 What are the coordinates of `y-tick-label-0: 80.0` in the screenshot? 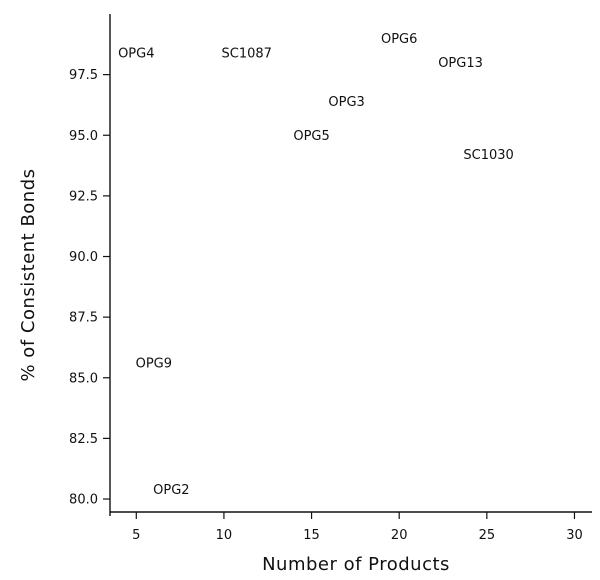 It's located at (83, 500).